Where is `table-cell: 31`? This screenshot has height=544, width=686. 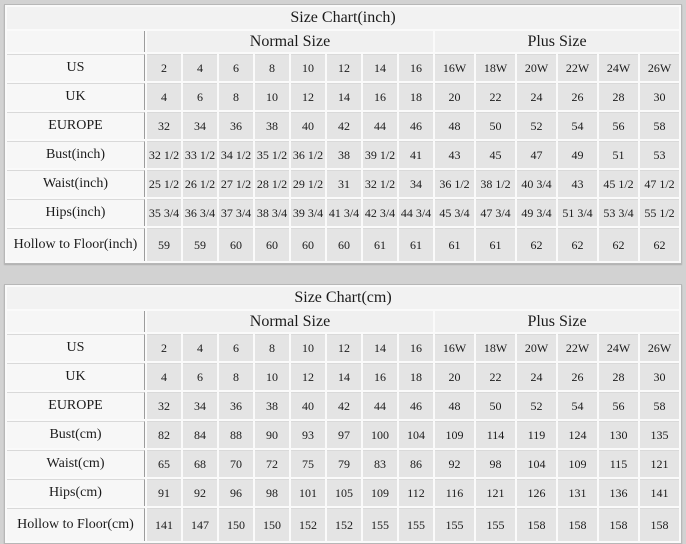
table-cell: 31 is located at coordinates (344, 183).